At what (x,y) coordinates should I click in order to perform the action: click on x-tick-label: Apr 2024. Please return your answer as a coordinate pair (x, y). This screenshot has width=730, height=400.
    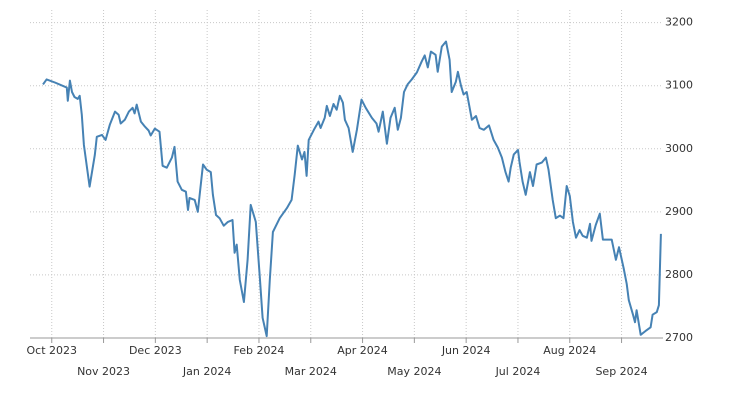
    Looking at the image, I should click on (362, 350).